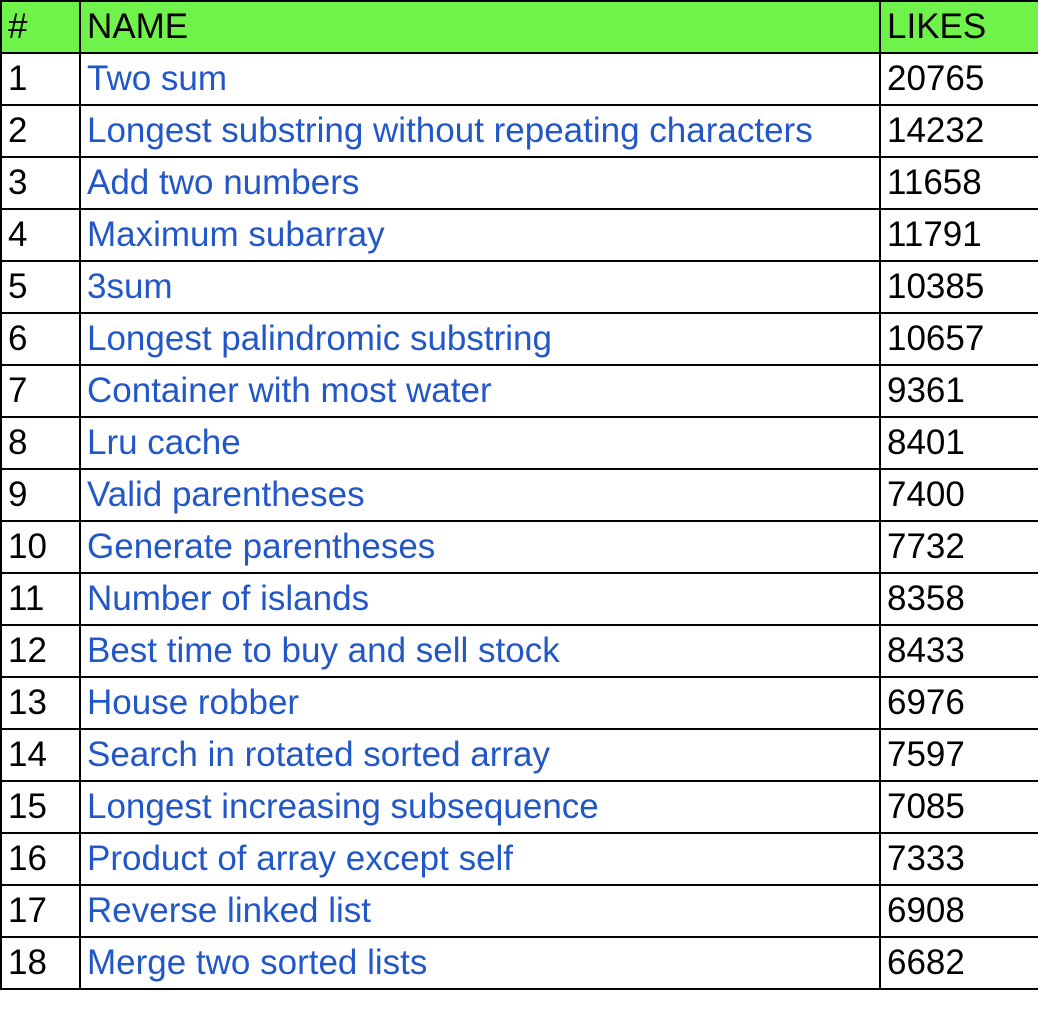  I want to click on problem-link: Add two numbers, so click(223, 182).